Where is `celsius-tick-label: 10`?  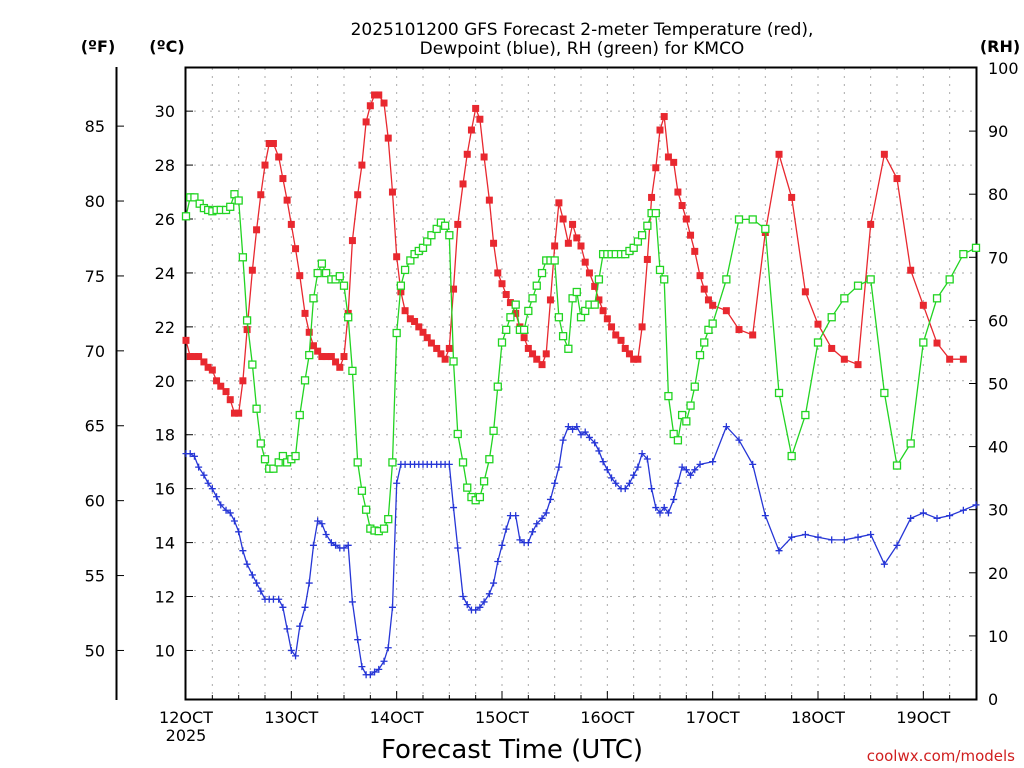 celsius-tick-label: 10 is located at coordinates (165, 650).